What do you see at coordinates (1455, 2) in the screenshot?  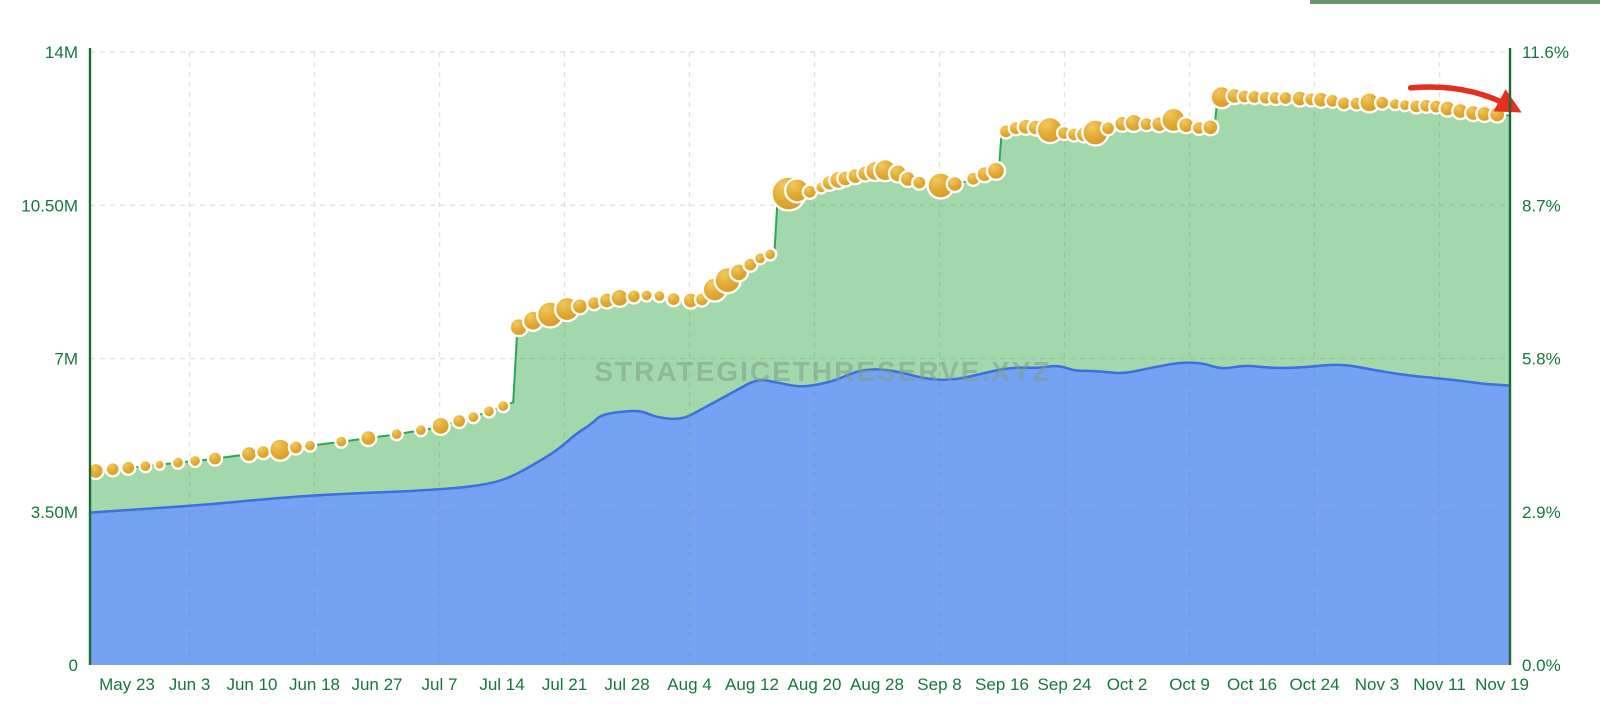 I see `top-accent-bar` at bounding box center [1455, 2].